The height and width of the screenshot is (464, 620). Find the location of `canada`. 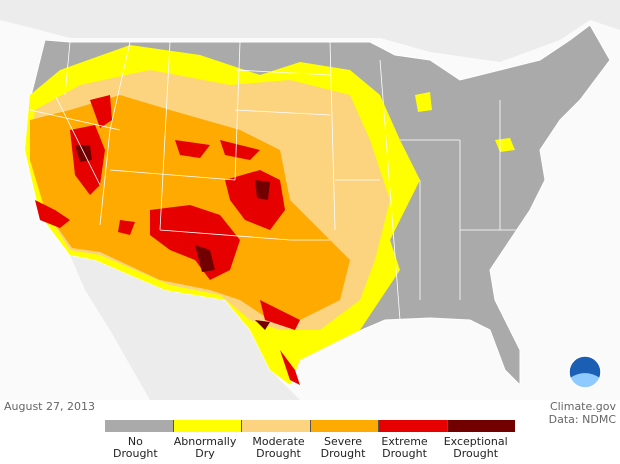

canada is located at coordinates (310, 31).